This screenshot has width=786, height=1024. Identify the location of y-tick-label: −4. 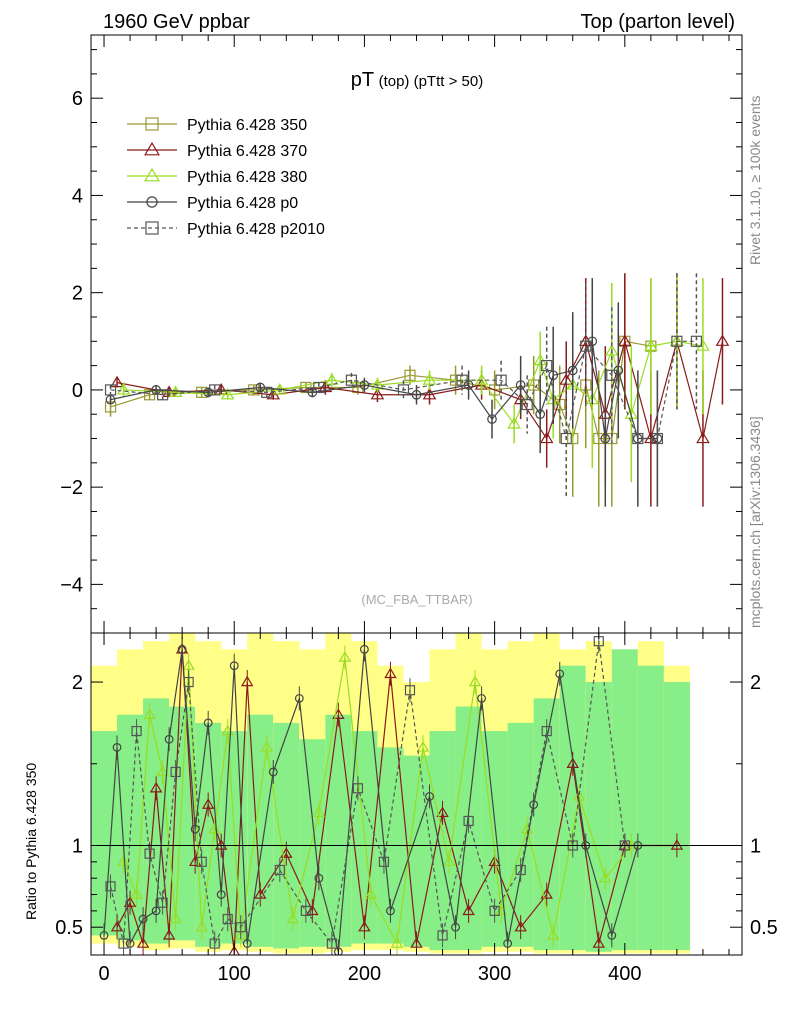
(71, 585).